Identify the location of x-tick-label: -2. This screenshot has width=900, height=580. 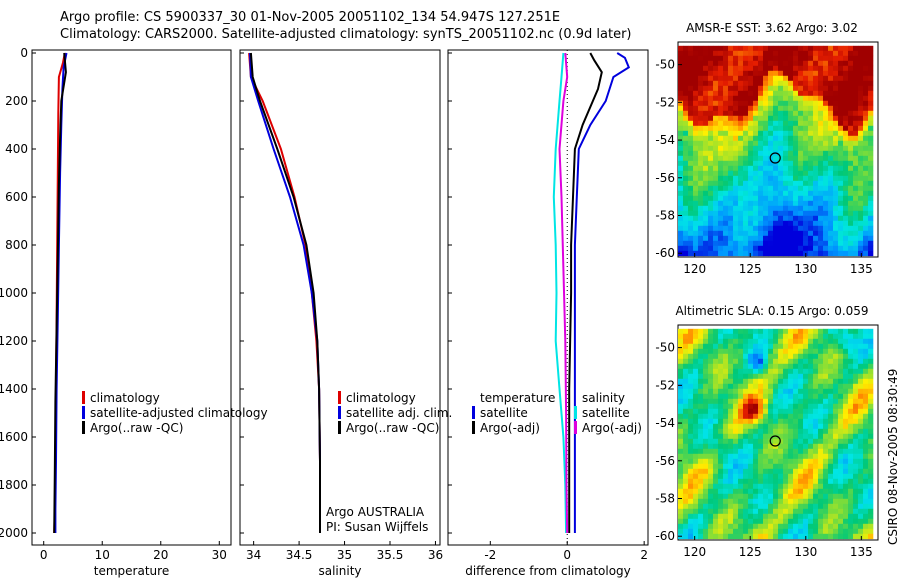
(490, 555).